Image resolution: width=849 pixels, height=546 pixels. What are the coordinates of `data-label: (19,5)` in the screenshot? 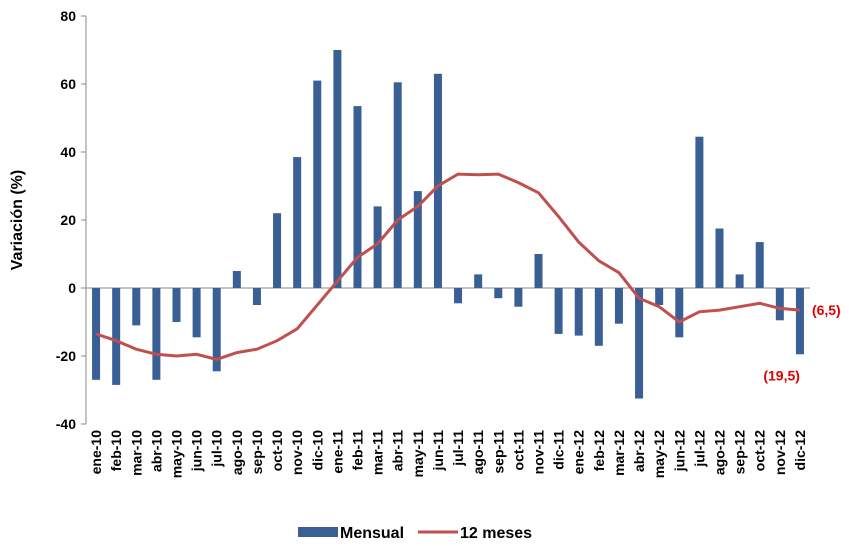 It's located at (781, 375).